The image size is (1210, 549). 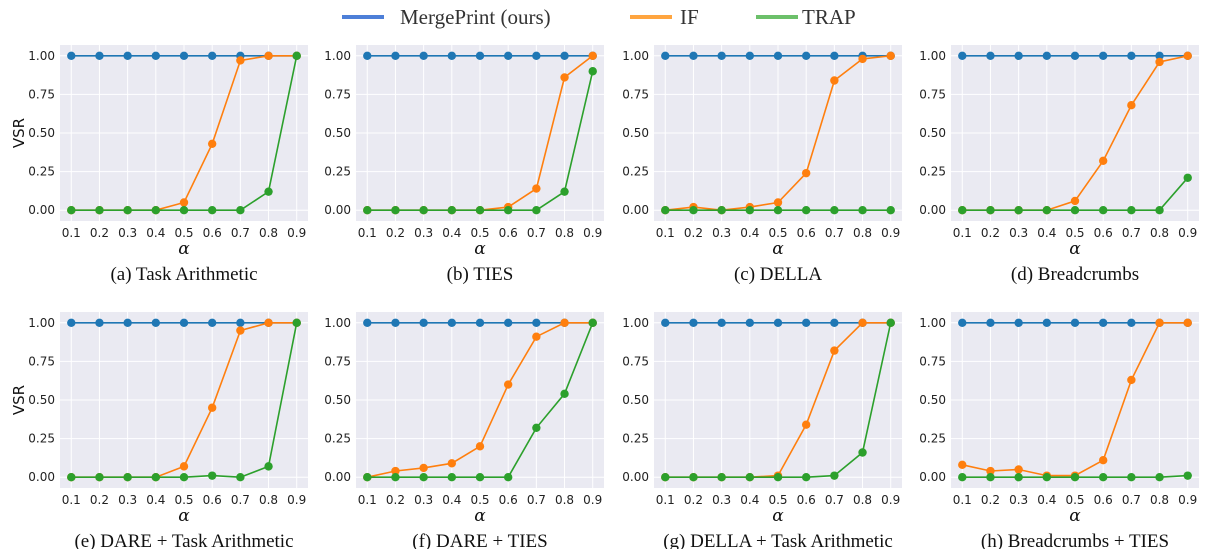 I want to click on legend-label-0: MergePrint (ours), so click(x=475, y=17).